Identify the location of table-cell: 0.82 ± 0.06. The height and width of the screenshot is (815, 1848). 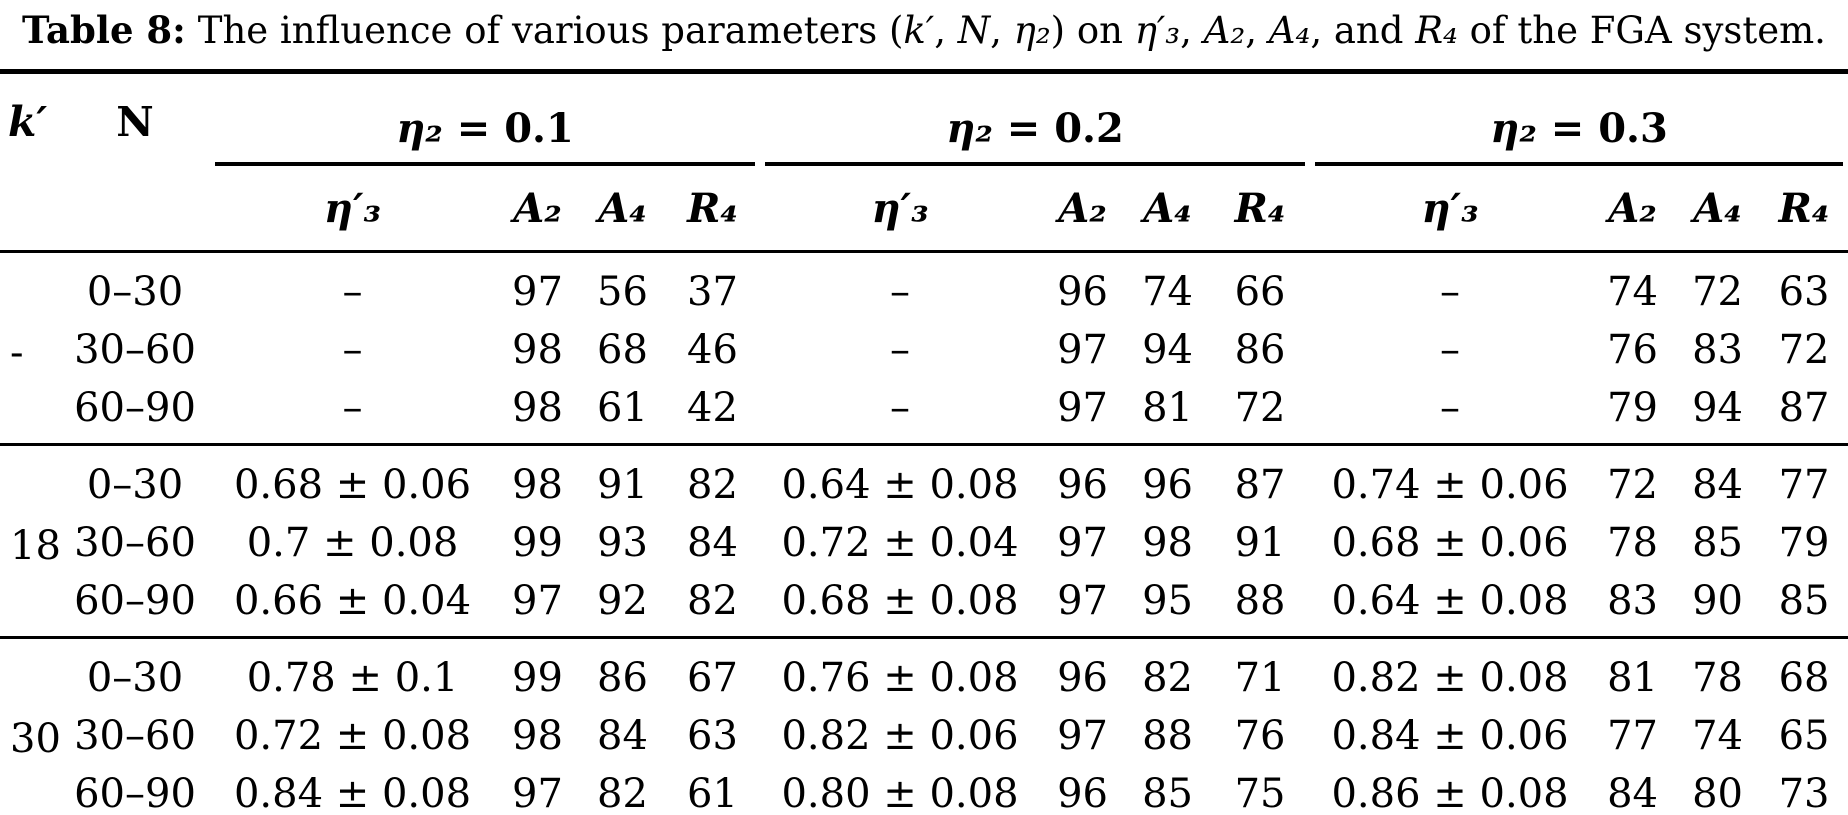
(900, 736).